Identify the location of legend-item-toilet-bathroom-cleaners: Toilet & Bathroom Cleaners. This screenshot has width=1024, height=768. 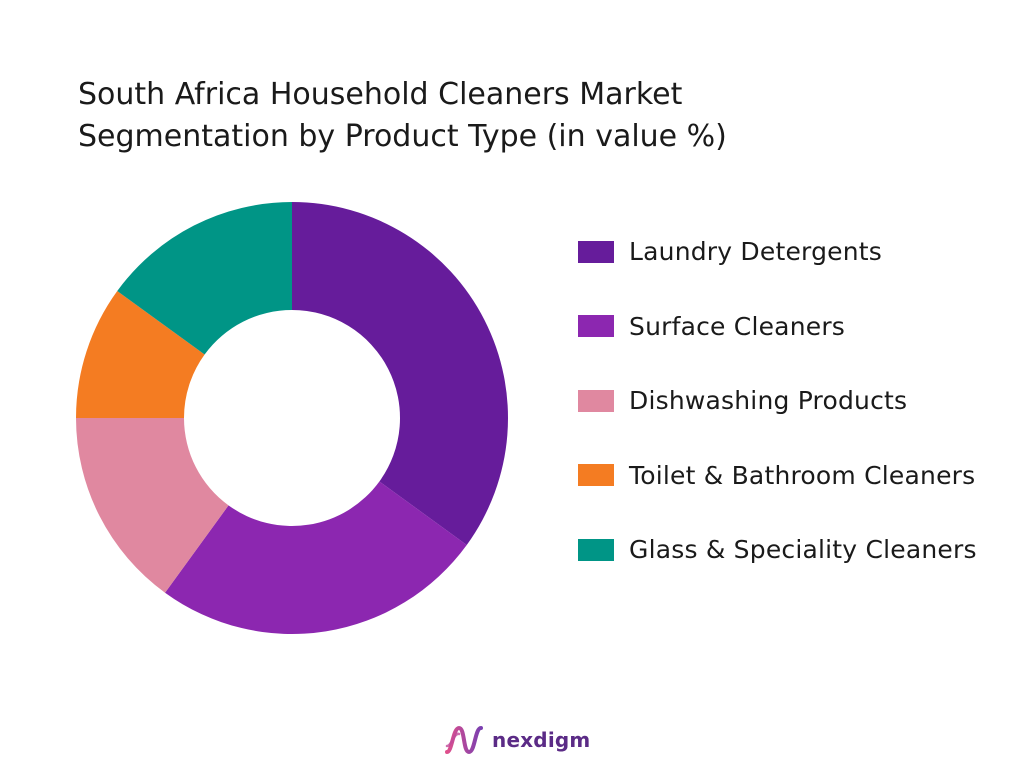
(777, 475).